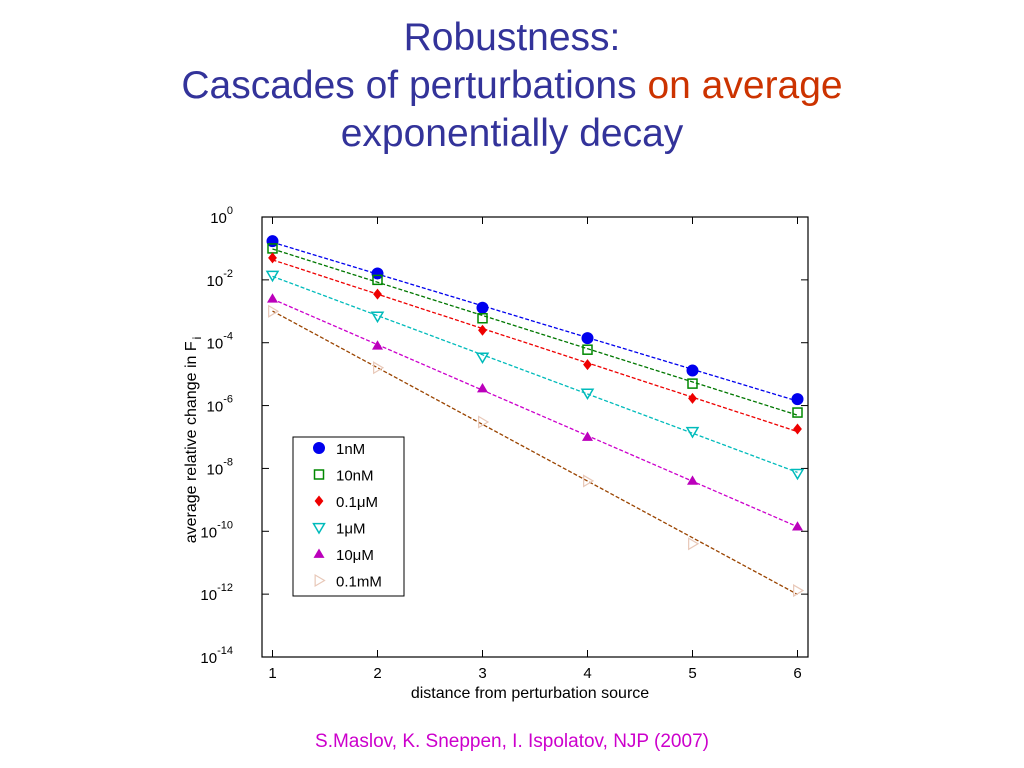  I want to click on data-point-s3-p0, so click(272, 276).